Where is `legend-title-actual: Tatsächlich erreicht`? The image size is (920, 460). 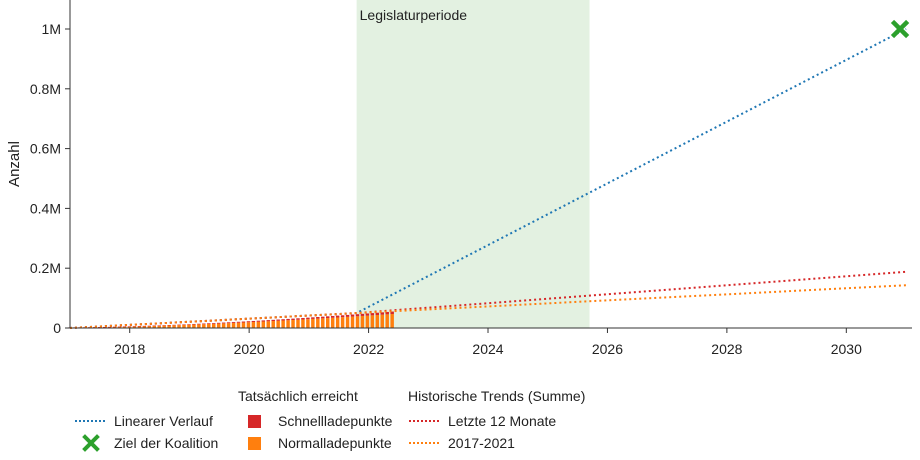
legend-title-actual: Tatsächlich erreicht is located at coordinates (298, 396).